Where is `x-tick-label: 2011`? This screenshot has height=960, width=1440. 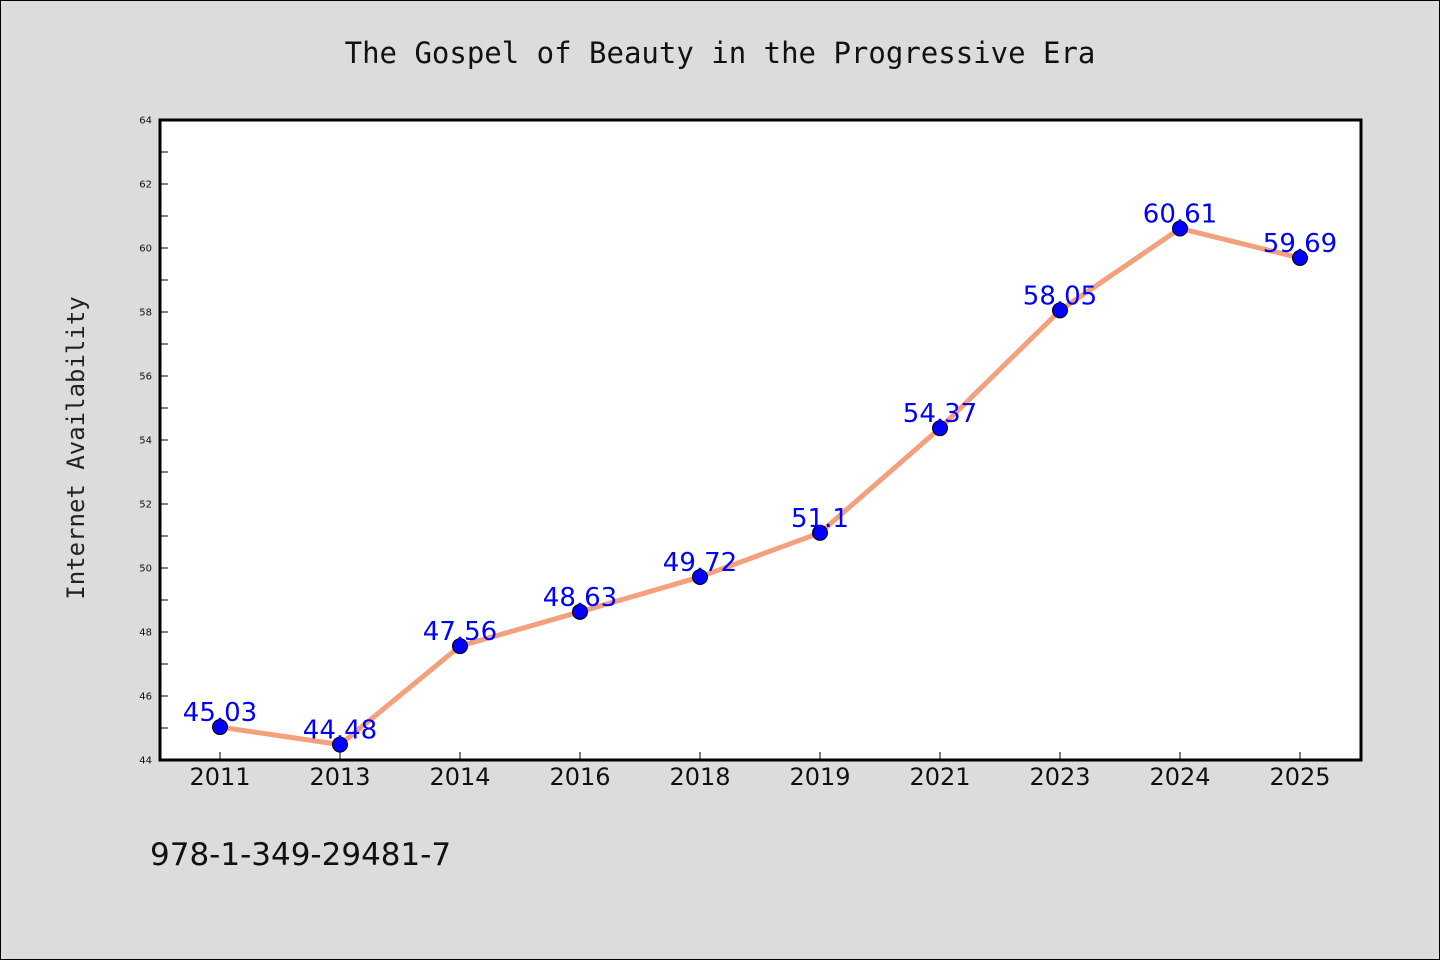
x-tick-label: 2011 is located at coordinates (219, 777).